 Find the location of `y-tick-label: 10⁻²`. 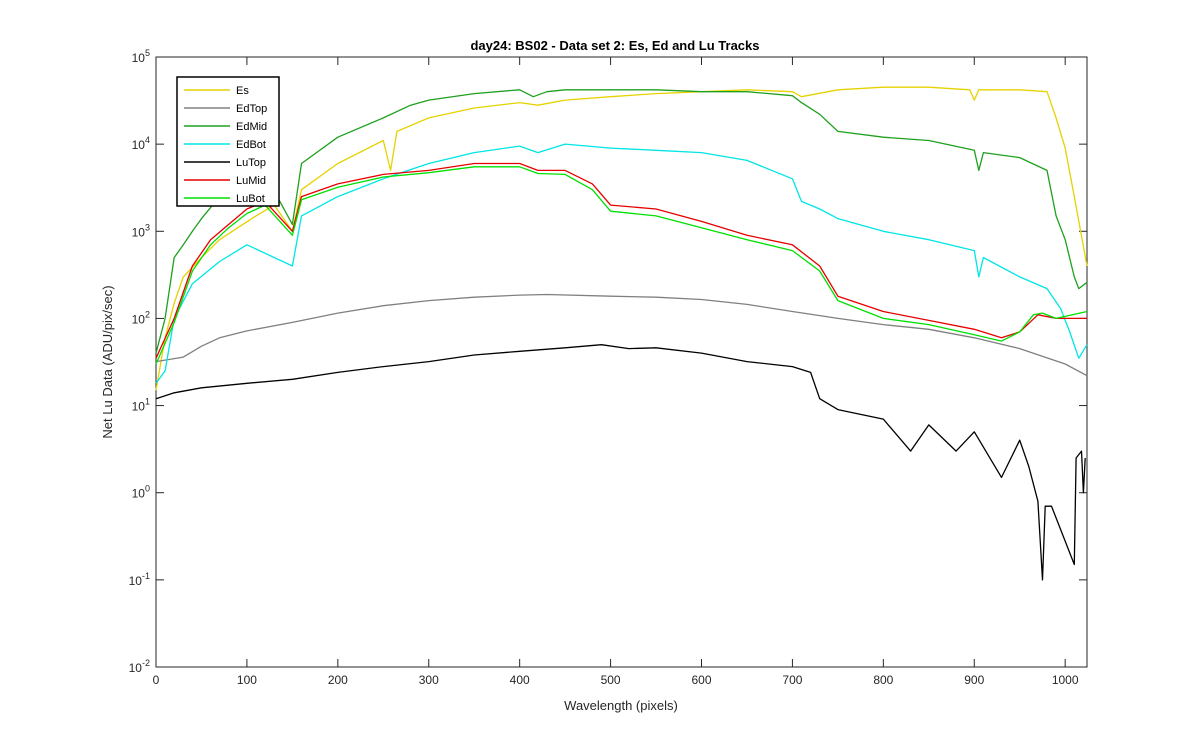

y-tick-label: 10⁻² is located at coordinates (139, 666).